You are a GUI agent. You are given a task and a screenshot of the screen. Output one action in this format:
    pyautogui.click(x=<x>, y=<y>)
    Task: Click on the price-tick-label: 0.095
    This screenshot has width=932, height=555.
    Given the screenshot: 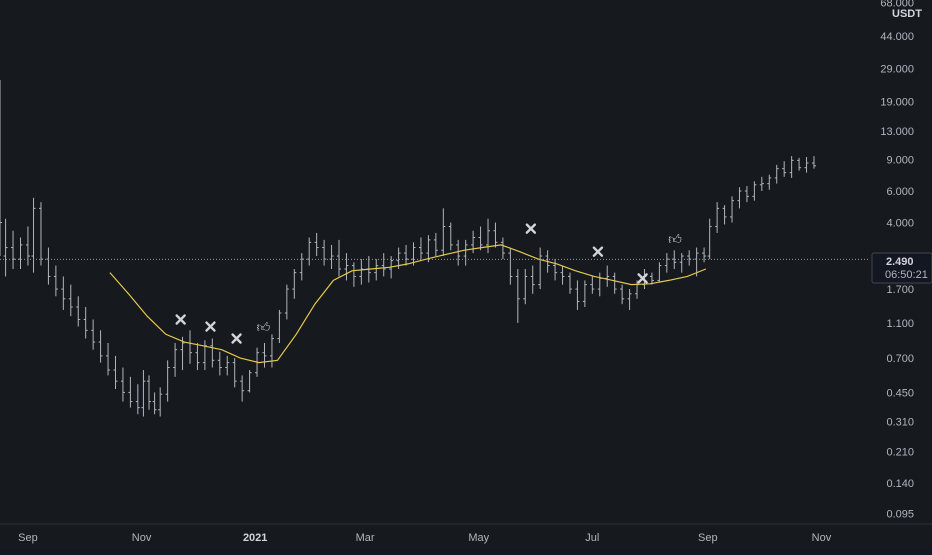 What is the action you would take?
    pyautogui.click(x=900, y=514)
    